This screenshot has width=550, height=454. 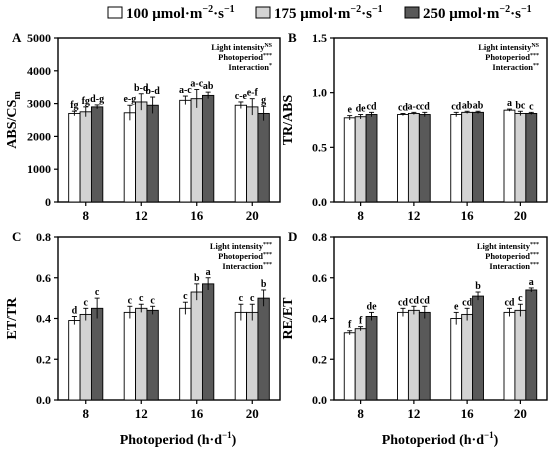 What do you see at coordinates (372, 106) in the screenshot?
I see `sig-letter-B-0-2: cd` at bounding box center [372, 106].